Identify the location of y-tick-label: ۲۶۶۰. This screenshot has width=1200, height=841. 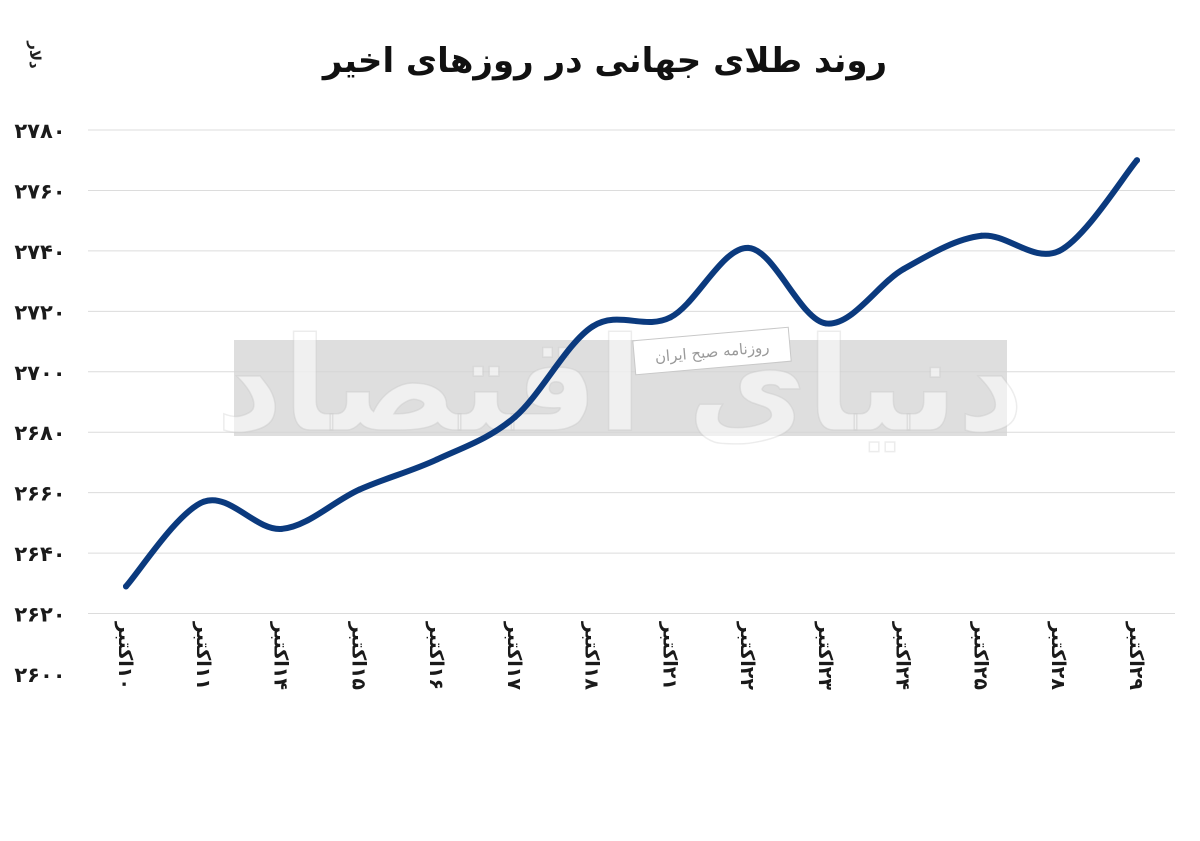
(39, 494).